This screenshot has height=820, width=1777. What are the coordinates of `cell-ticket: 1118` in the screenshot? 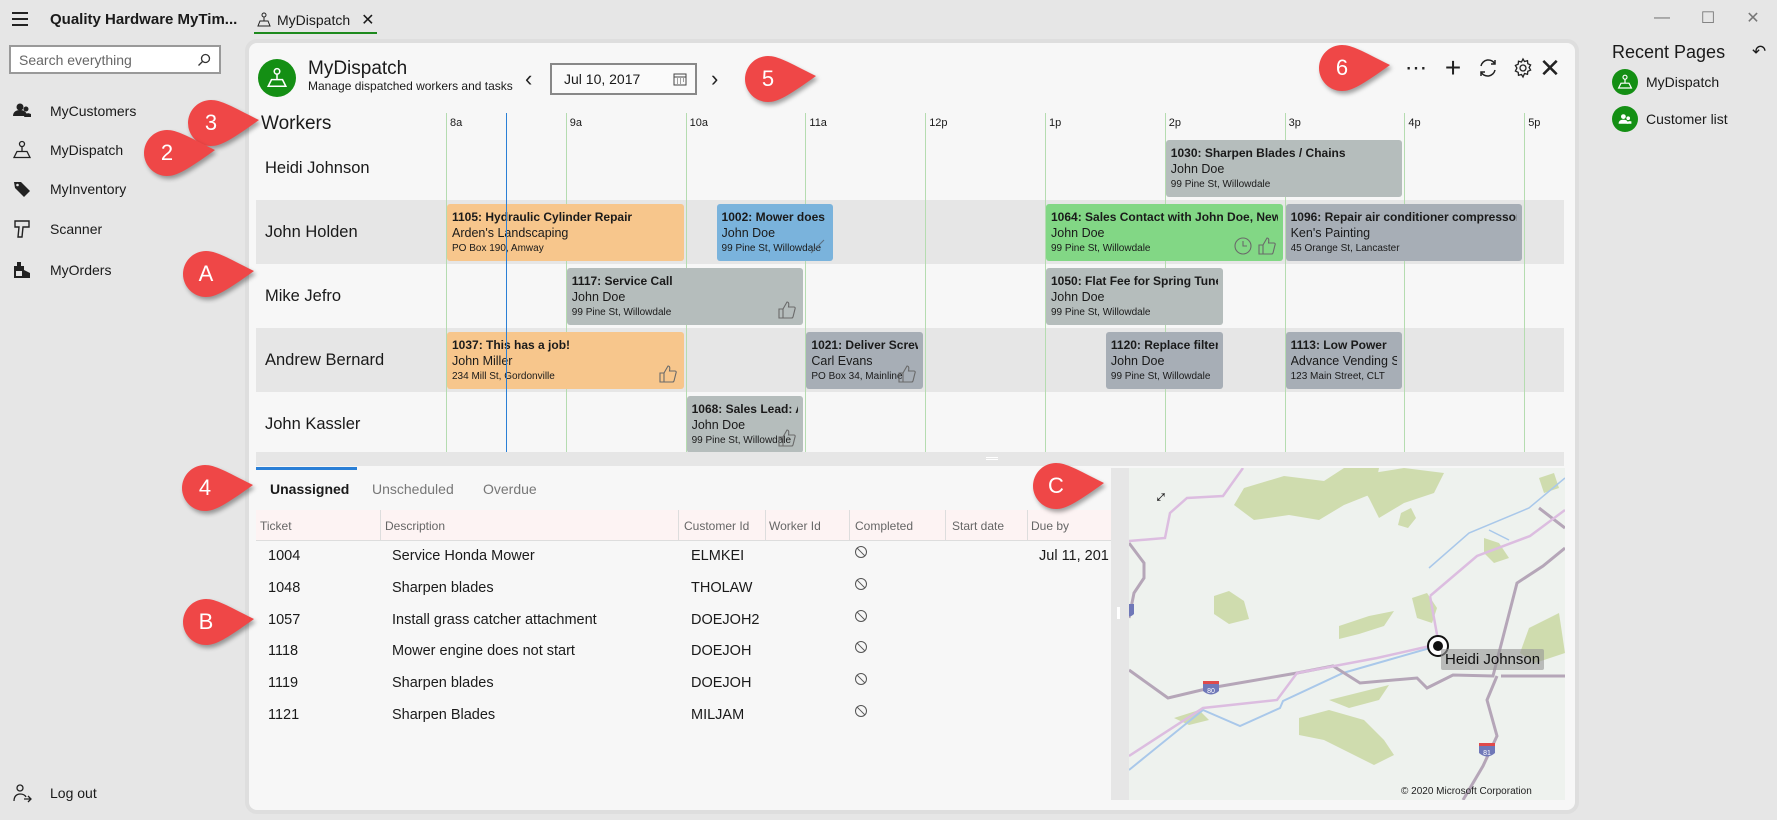 It's located at (283, 651).